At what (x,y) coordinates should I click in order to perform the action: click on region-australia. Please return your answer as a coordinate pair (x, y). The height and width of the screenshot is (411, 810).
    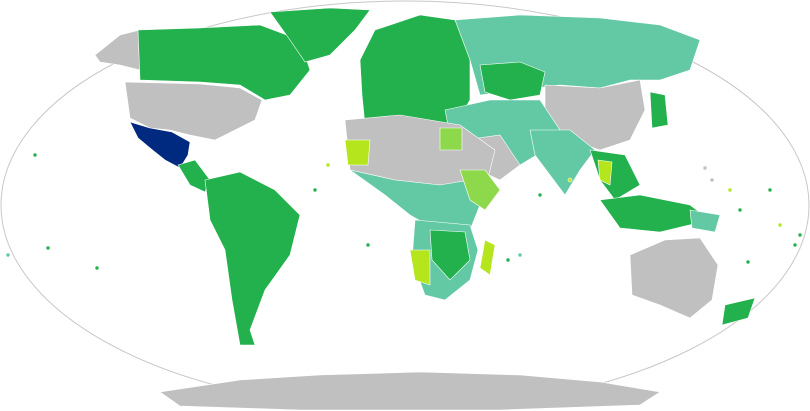
    Looking at the image, I should click on (674, 278).